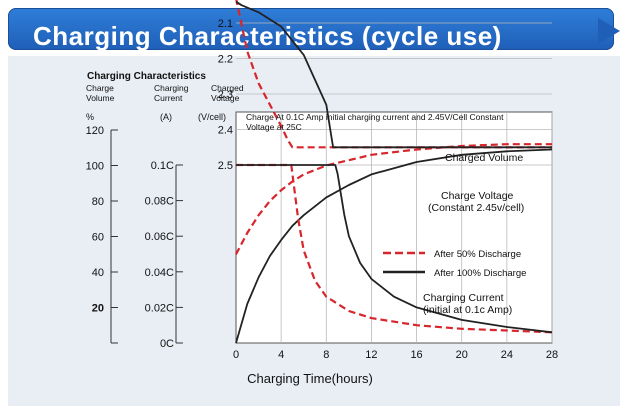 The width and height of the screenshot is (633, 411). I want to click on voltage-tick-label: 2.1, so click(225, 24).